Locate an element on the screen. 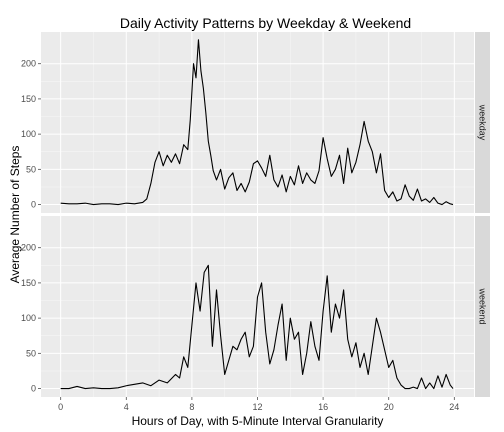 This screenshot has height=432, width=504. x-tick-label: 4 is located at coordinates (126, 407).